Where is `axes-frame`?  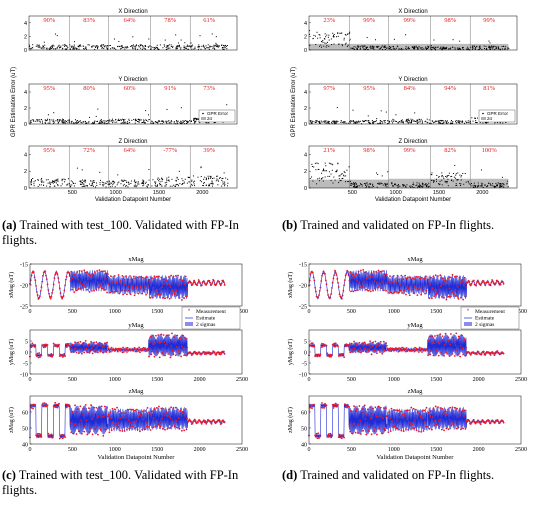
axes-frame is located at coordinates (413, 167).